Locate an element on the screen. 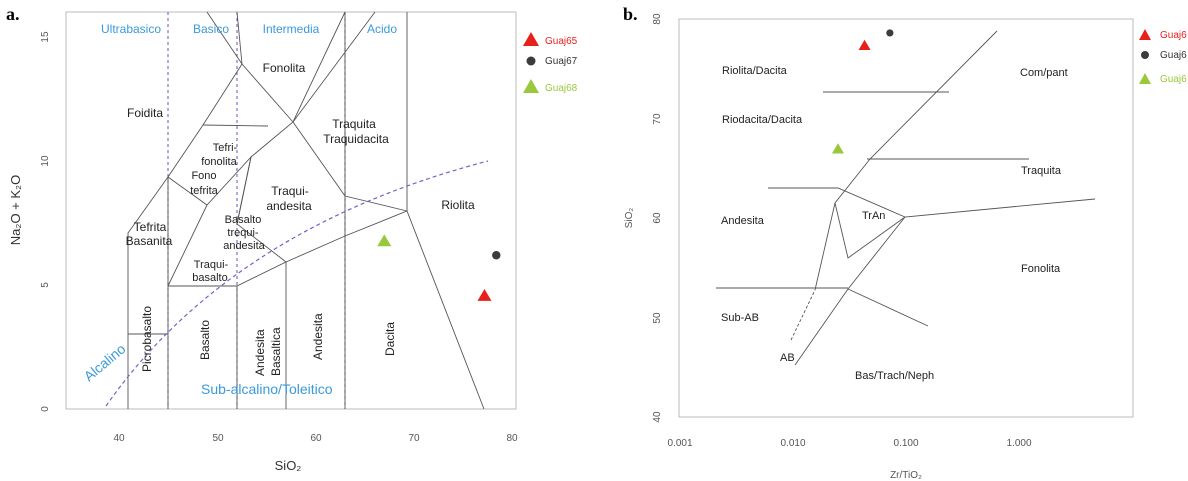  field-label: Traquidacita is located at coordinates (356, 139).